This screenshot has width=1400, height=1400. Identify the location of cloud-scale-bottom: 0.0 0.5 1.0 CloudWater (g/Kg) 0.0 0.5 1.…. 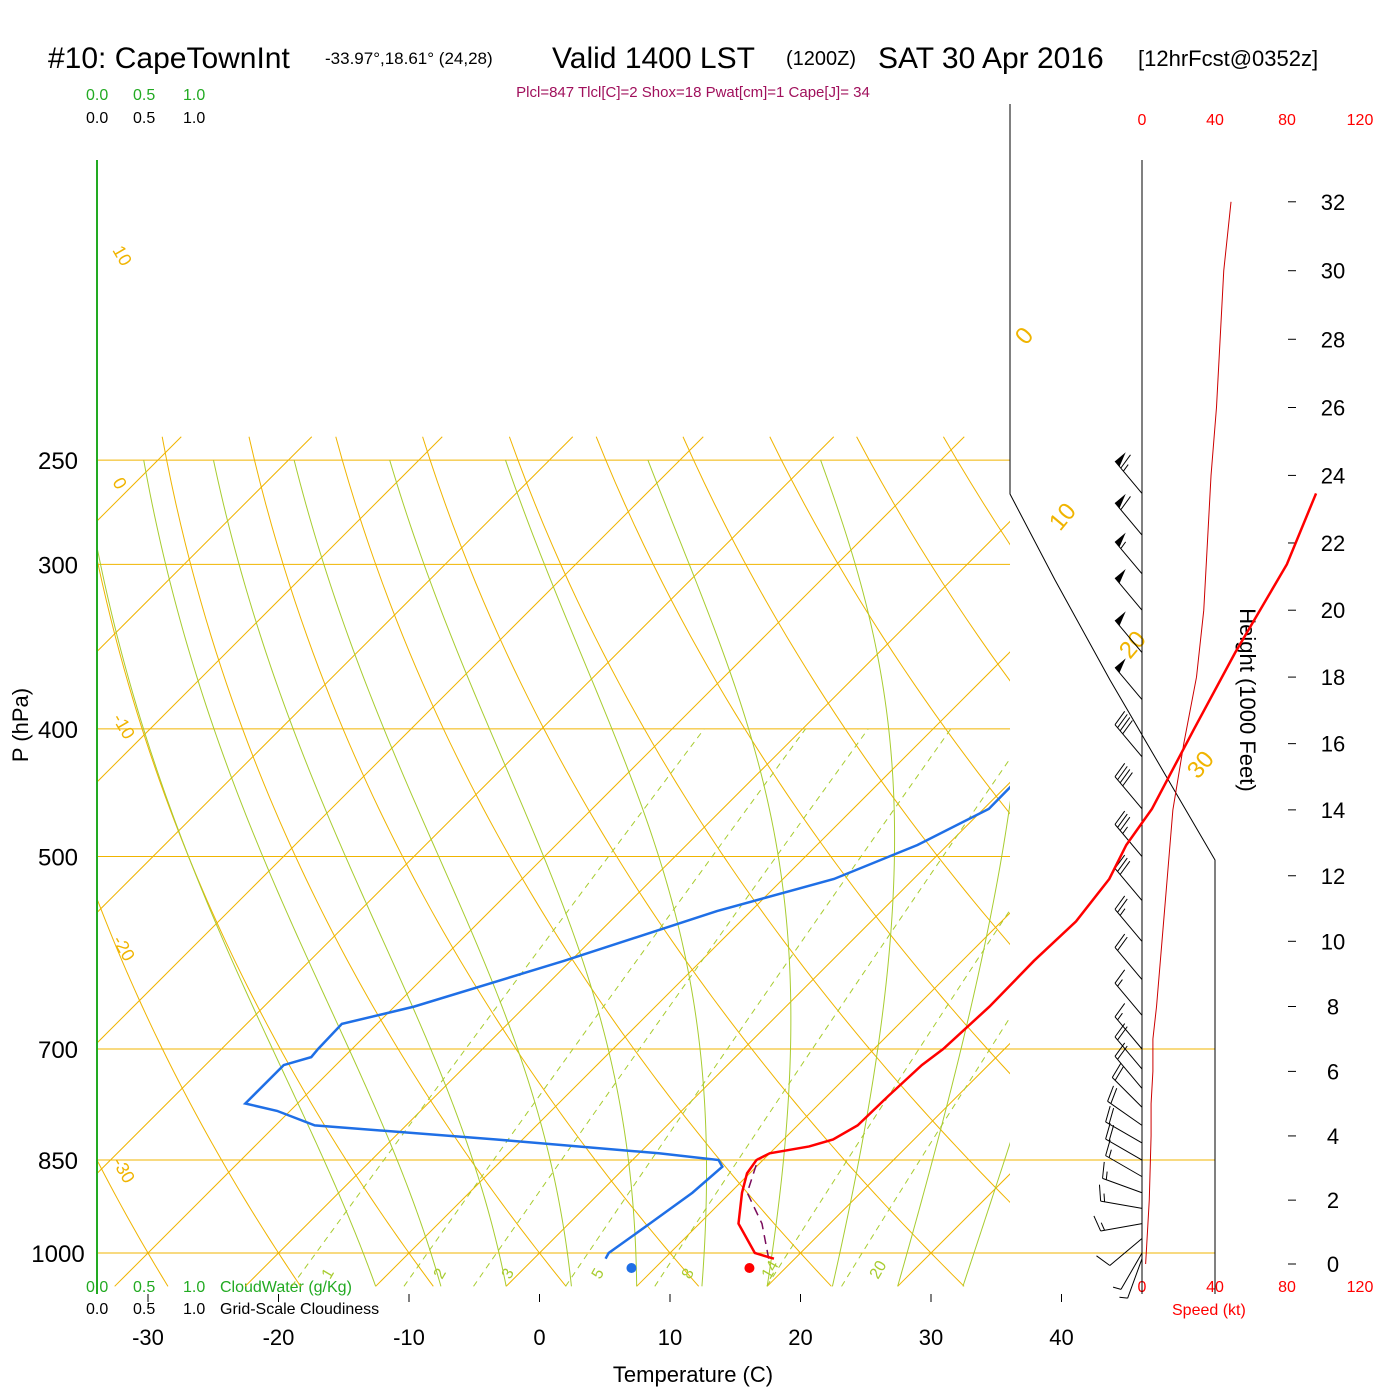
(232, 1298).